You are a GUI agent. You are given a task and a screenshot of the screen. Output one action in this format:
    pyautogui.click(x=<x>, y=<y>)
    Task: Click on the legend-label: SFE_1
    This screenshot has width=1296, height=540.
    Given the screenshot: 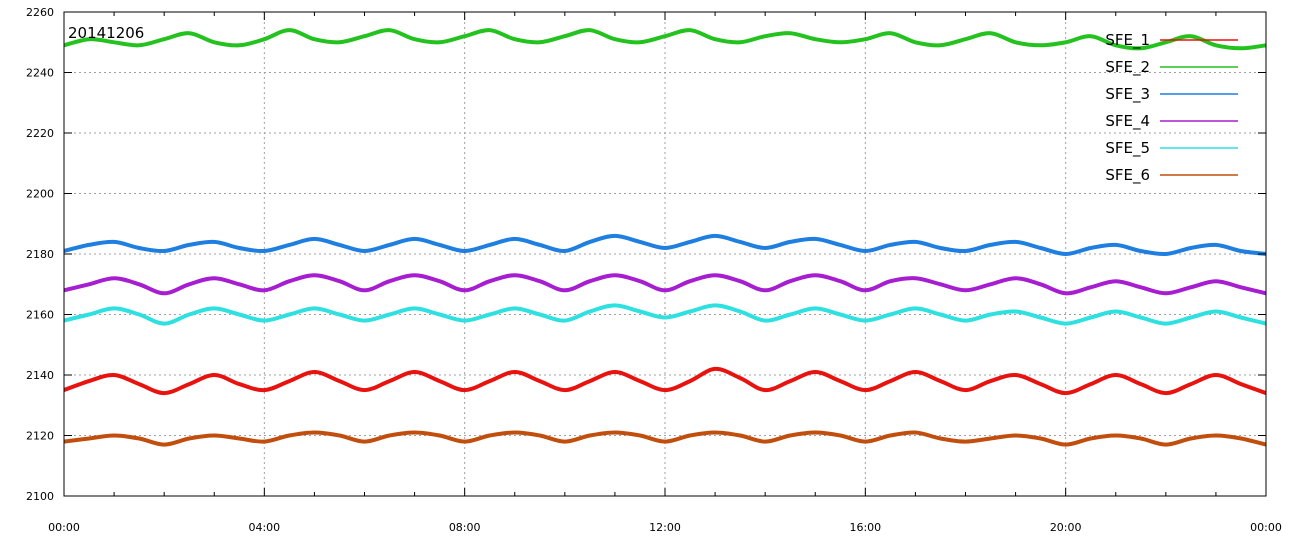 What is the action you would take?
    pyautogui.click(x=1127, y=40)
    